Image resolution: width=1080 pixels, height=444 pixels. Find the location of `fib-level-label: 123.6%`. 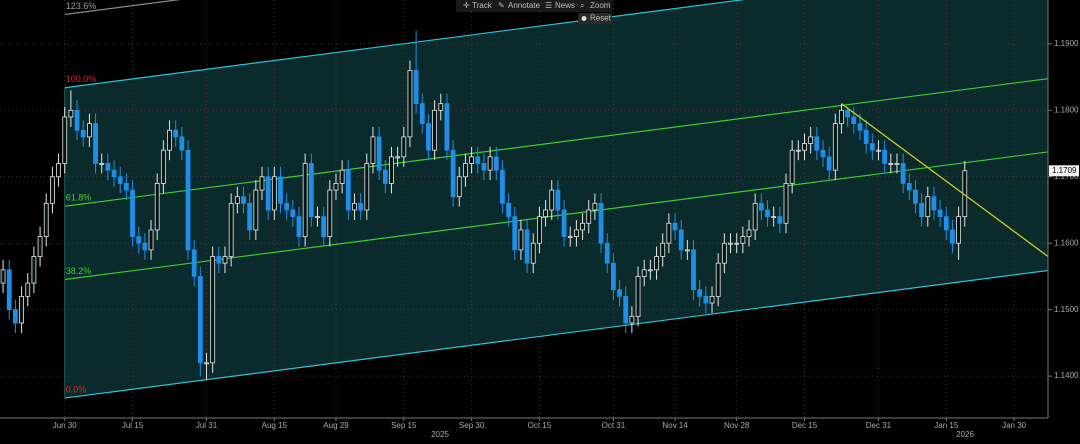

fib-level-label: 123.6% is located at coordinates (81, 6).